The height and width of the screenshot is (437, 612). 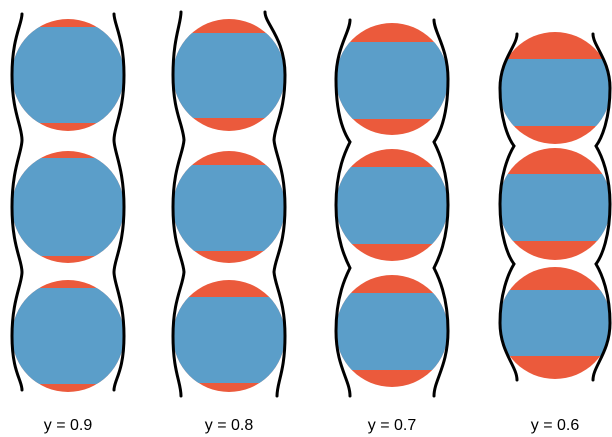 I want to click on panel-2-cell-3-blue-band, so click(x=229, y=340).